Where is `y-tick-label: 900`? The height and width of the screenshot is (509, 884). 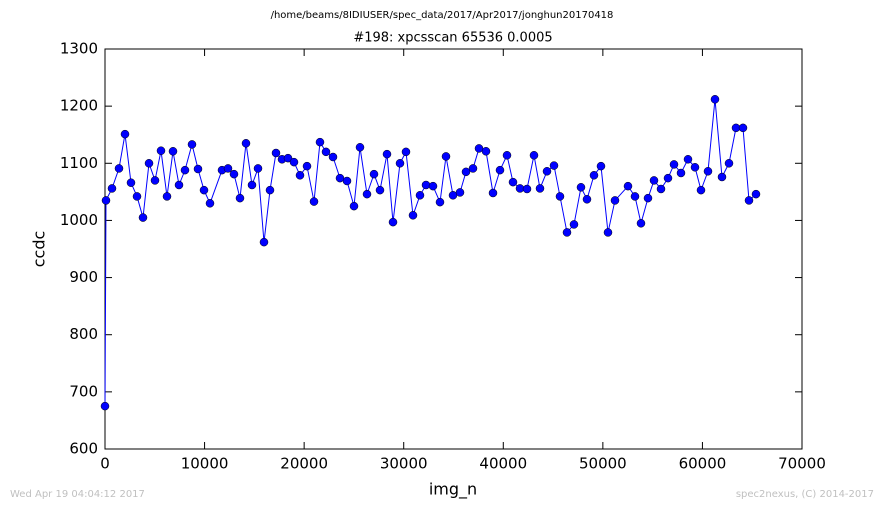 y-tick-label: 900 is located at coordinates (83, 277).